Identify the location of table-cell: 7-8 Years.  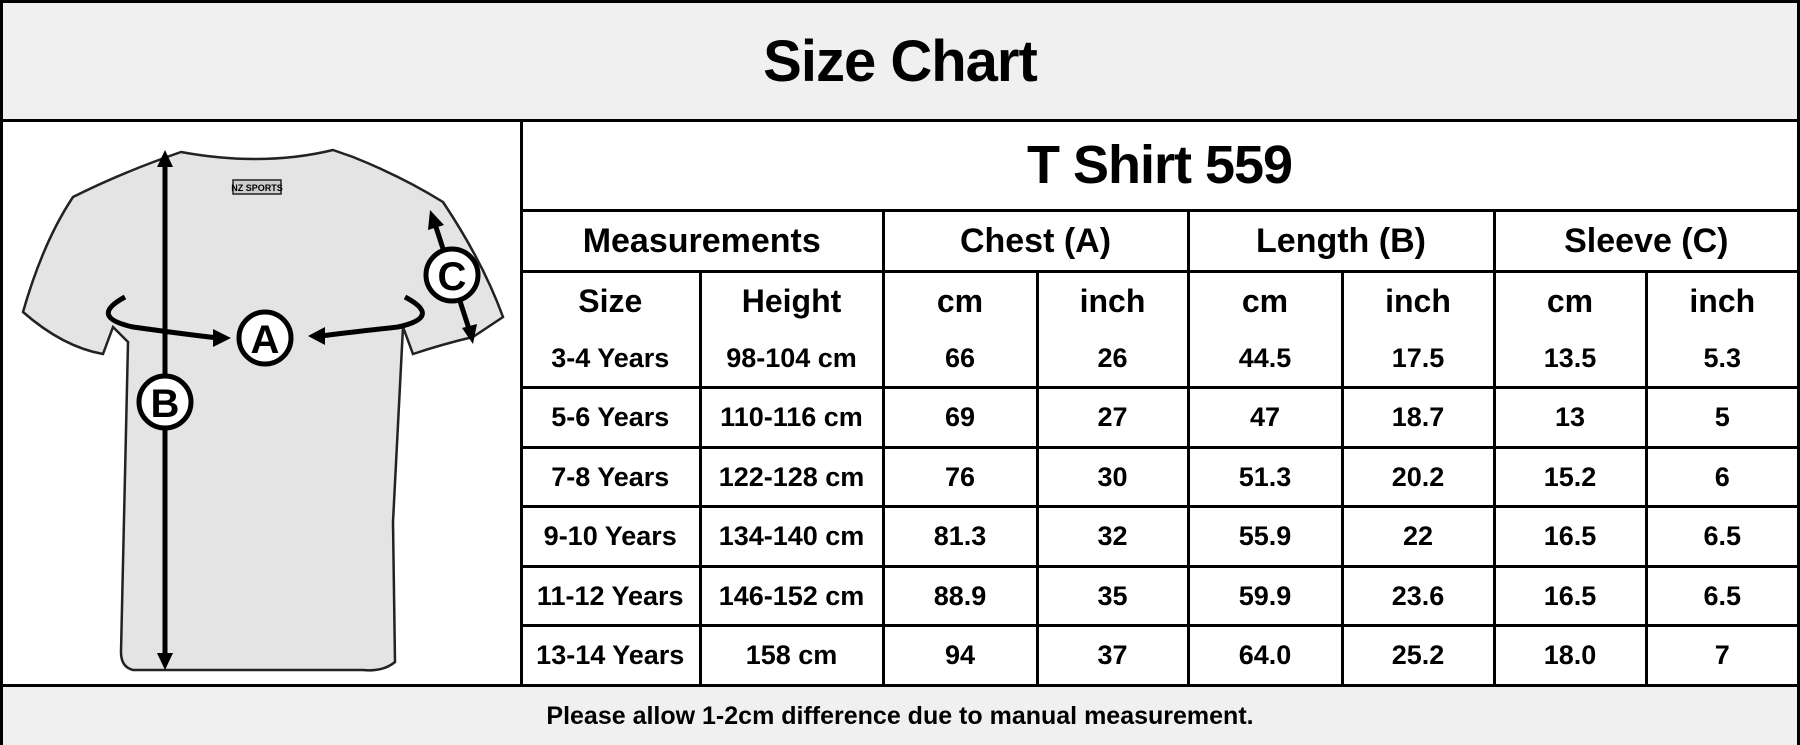
(612, 477).